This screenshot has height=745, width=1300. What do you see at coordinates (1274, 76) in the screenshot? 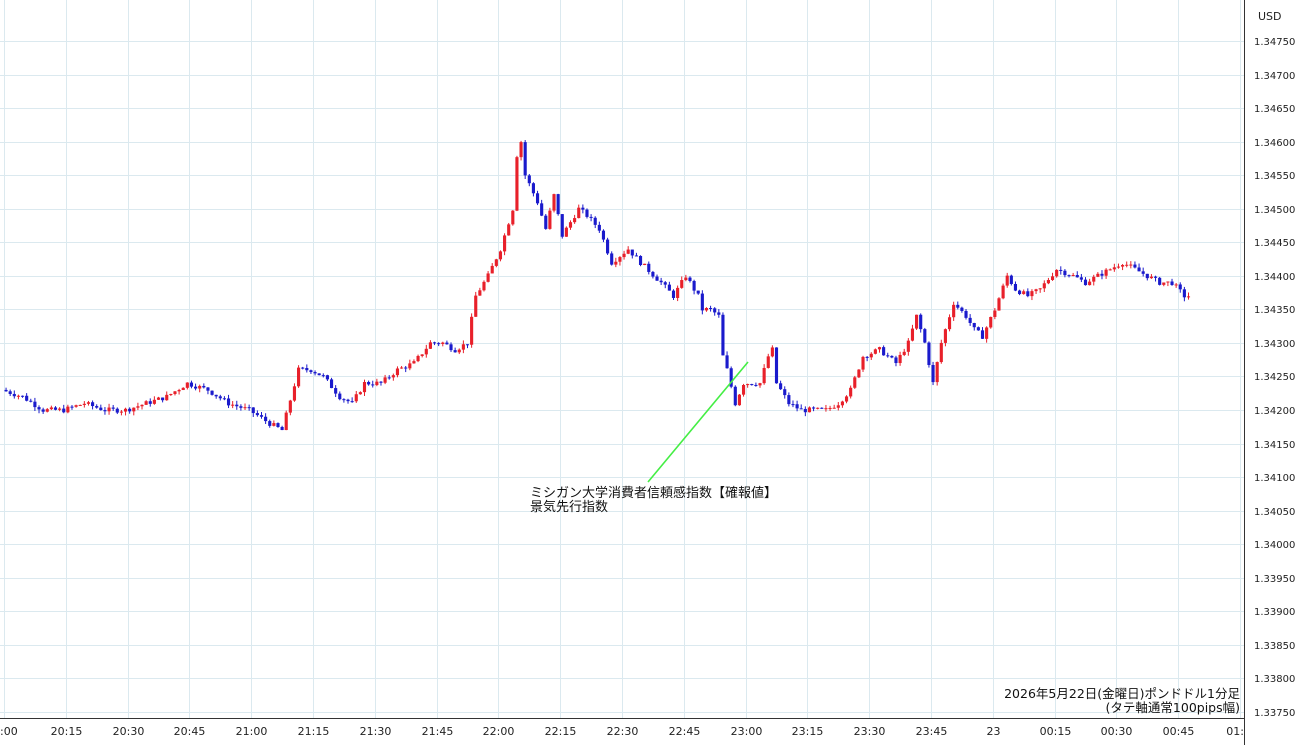
I see `y-tick-label: 1.34700` at bounding box center [1274, 76].